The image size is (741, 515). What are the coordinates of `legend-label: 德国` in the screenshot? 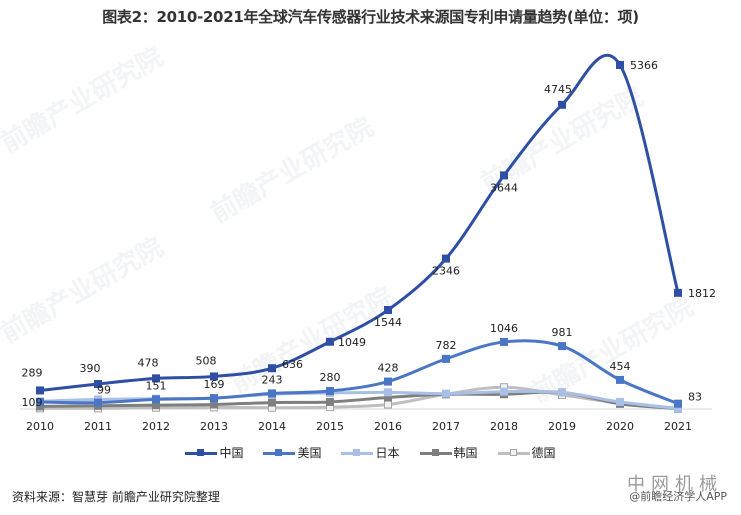 It's located at (543, 453).